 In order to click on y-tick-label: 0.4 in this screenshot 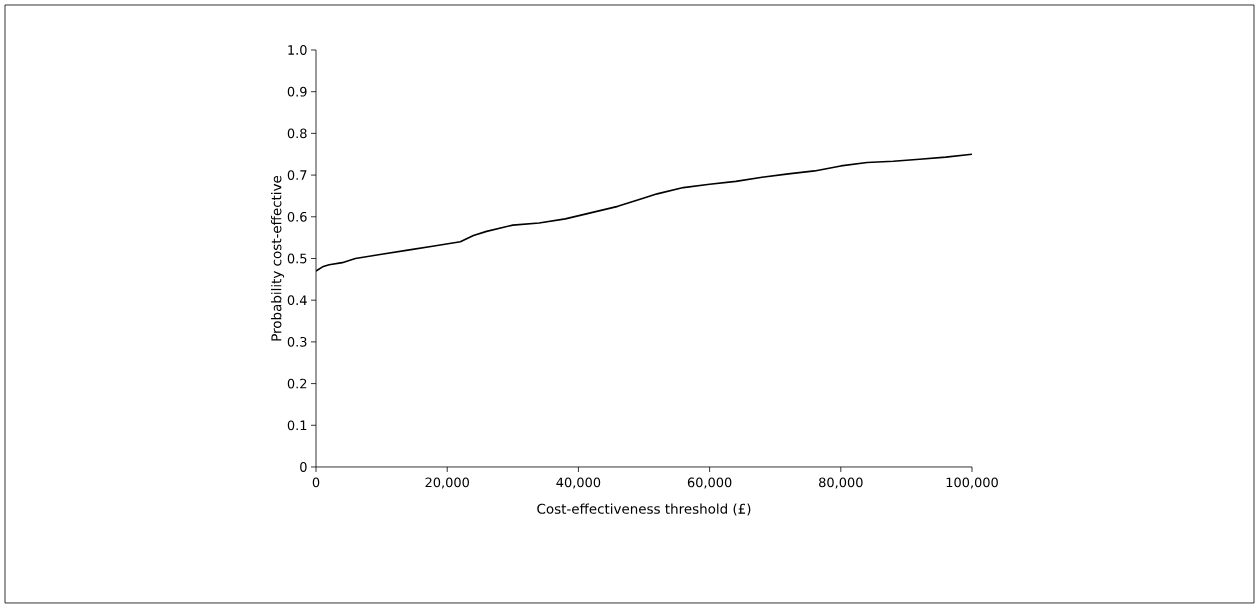, I will do `click(297, 300)`.